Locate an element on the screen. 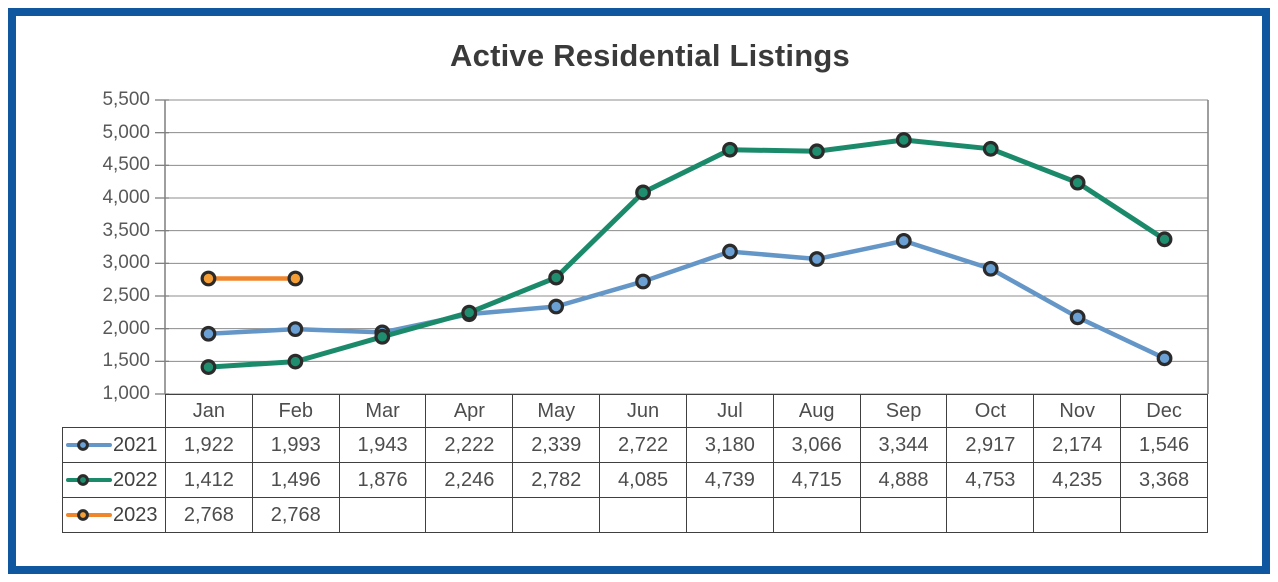  data-point-2021-Jul is located at coordinates (730, 251).